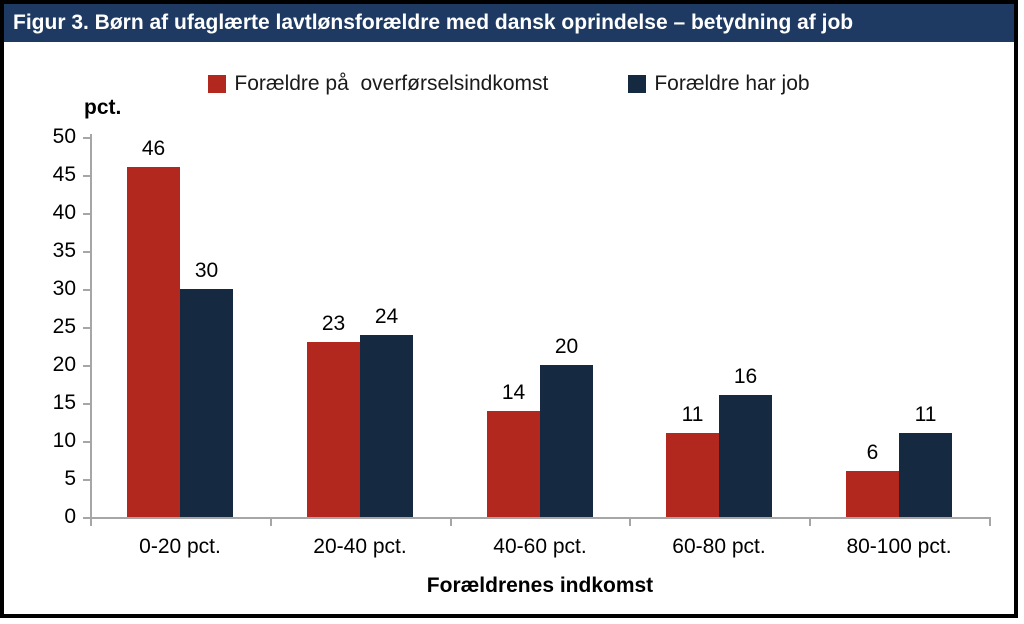 Image resolution: width=1024 pixels, height=624 pixels. What do you see at coordinates (103, 107) in the screenshot?
I see `y-axis-unit-label: pct.` at bounding box center [103, 107].